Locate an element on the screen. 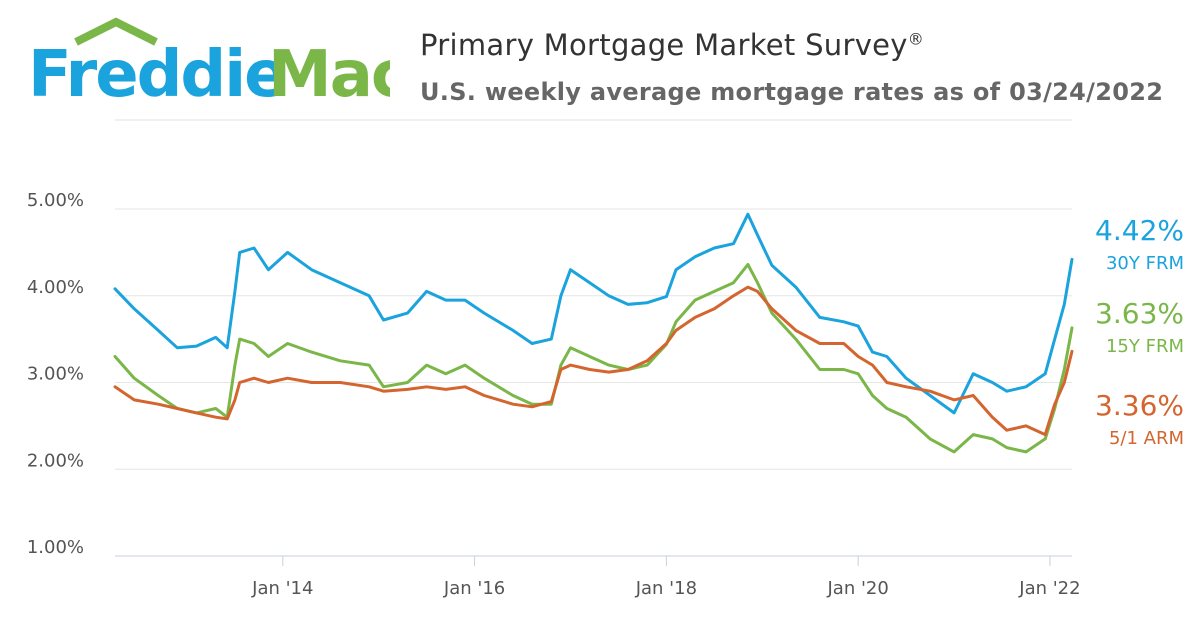 Image resolution: width=1200 pixels, height=630 pixels. y-tick-label: 4.00% is located at coordinates (55, 287).